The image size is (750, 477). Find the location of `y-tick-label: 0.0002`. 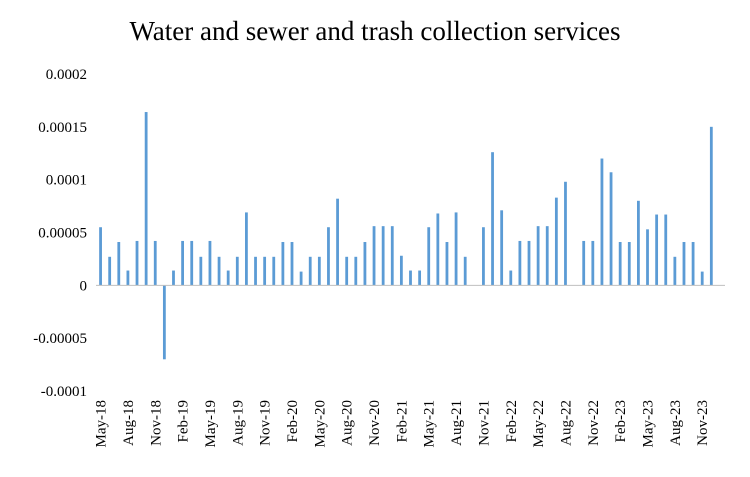

y-tick-label: 0.0002 is located at coordinates (66, 75).